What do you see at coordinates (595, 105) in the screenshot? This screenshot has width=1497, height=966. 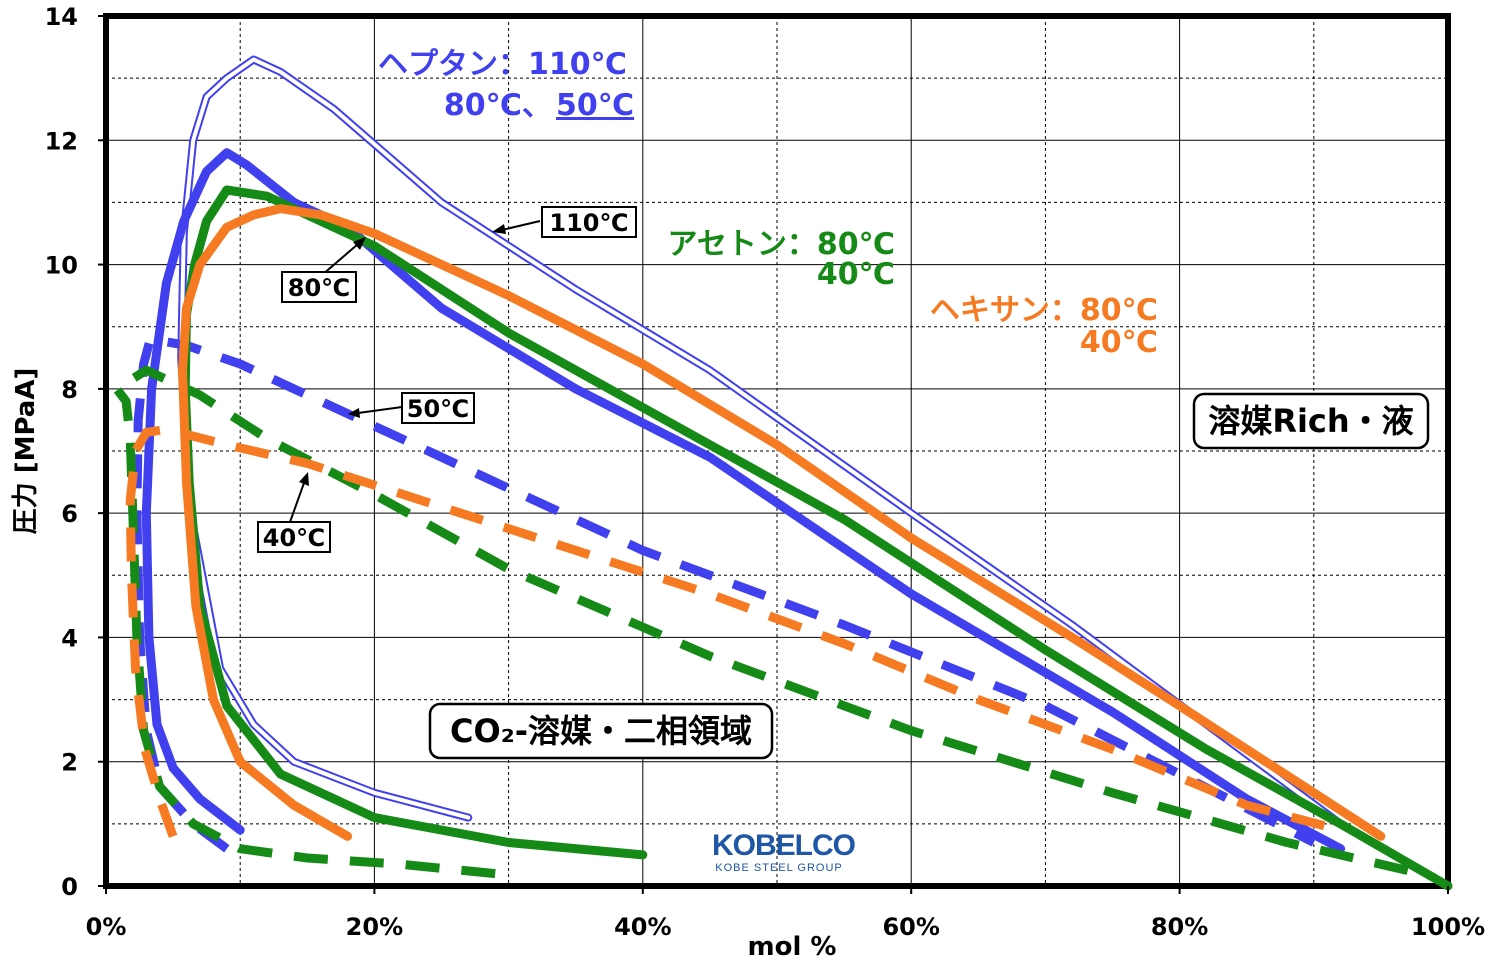 I see `annotation-heptane-line2b: 50℃` at bounding box center [595, 105].